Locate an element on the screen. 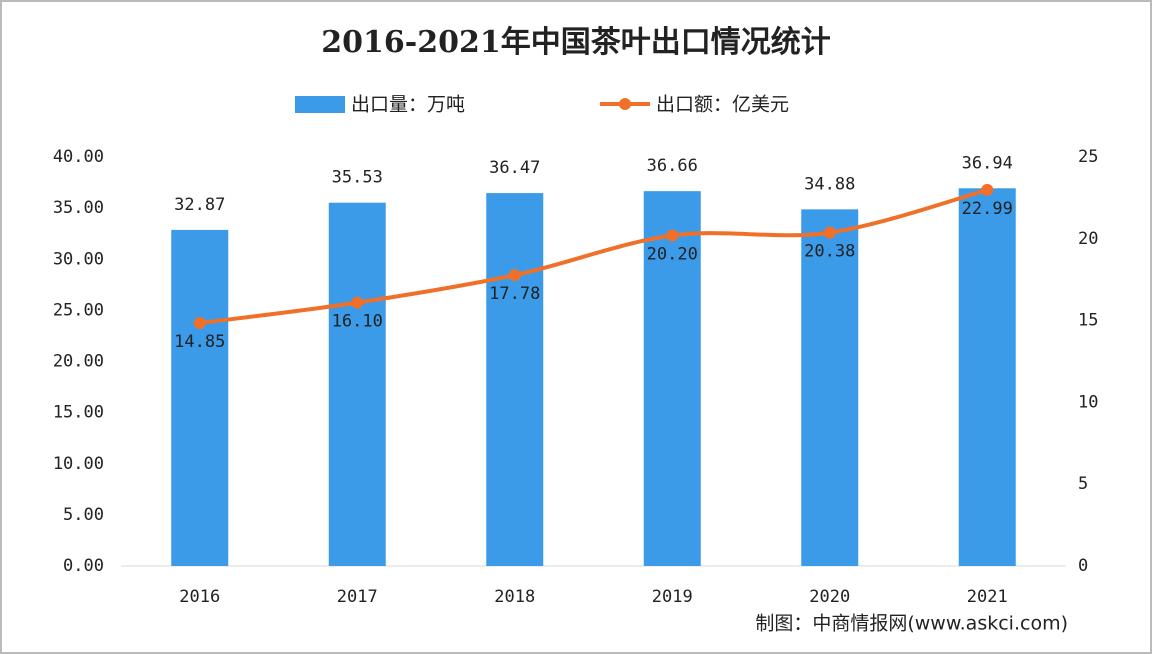 The width and height of the screenshot is (1152, 654). y2-tick-label: 10 is located at coordinates (1088, 402).